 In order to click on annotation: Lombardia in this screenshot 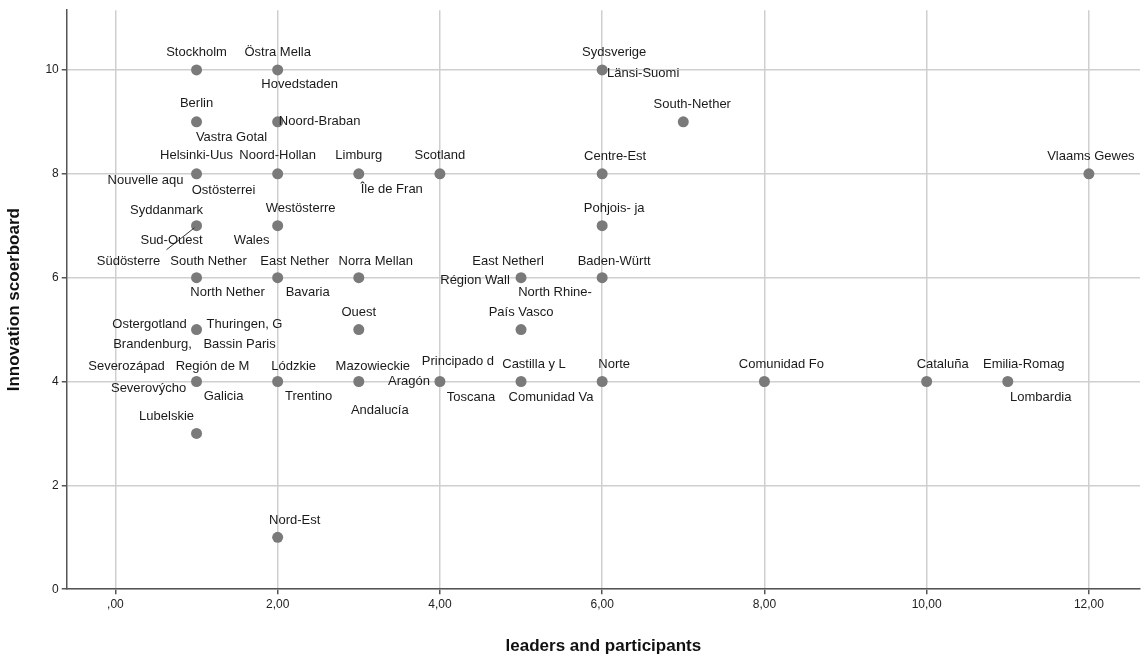, I will do `click(1041, 397)`.